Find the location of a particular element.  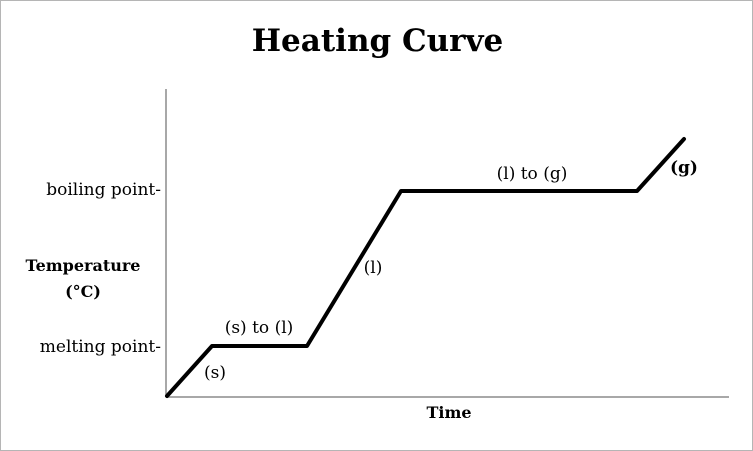

phase-label-solid-to-liquid: (s) to (l) is located at coordinates (259, 328).